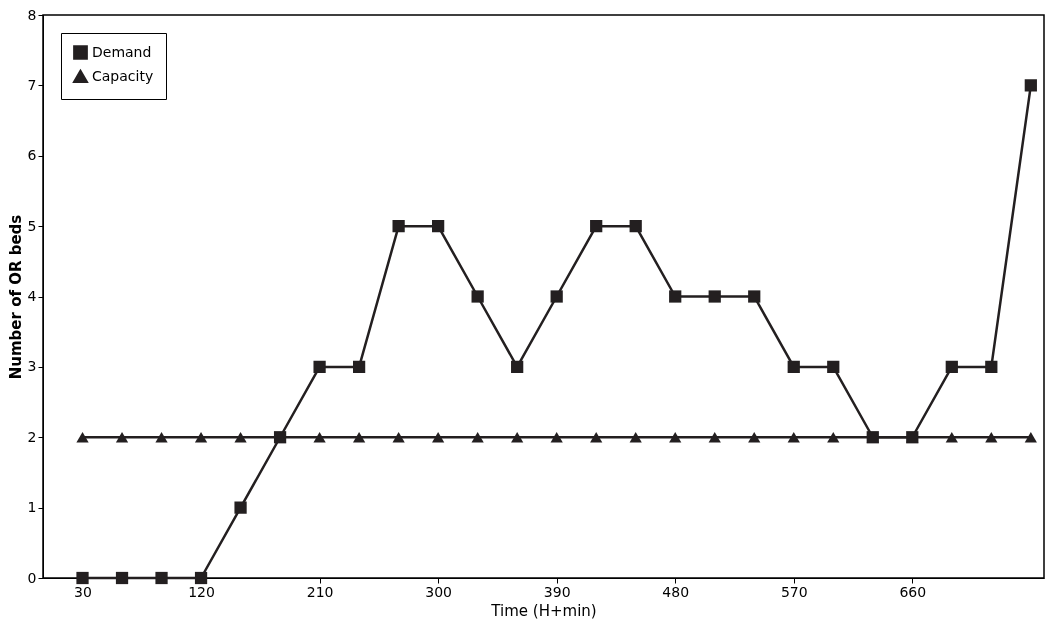  I want to click on x-tick-label: 120, so click(201, 591).